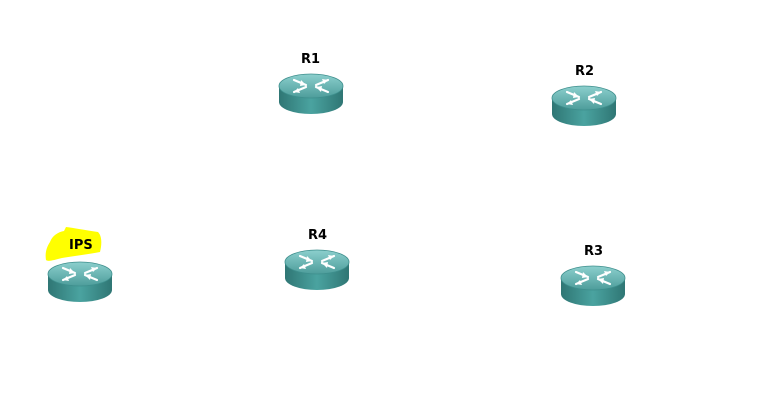 This screenshot has height=404, width=762. What do you see at coordinates (594, 251) in the screenshot?
I see `router-label: R3` at bounding box center [594, 251].